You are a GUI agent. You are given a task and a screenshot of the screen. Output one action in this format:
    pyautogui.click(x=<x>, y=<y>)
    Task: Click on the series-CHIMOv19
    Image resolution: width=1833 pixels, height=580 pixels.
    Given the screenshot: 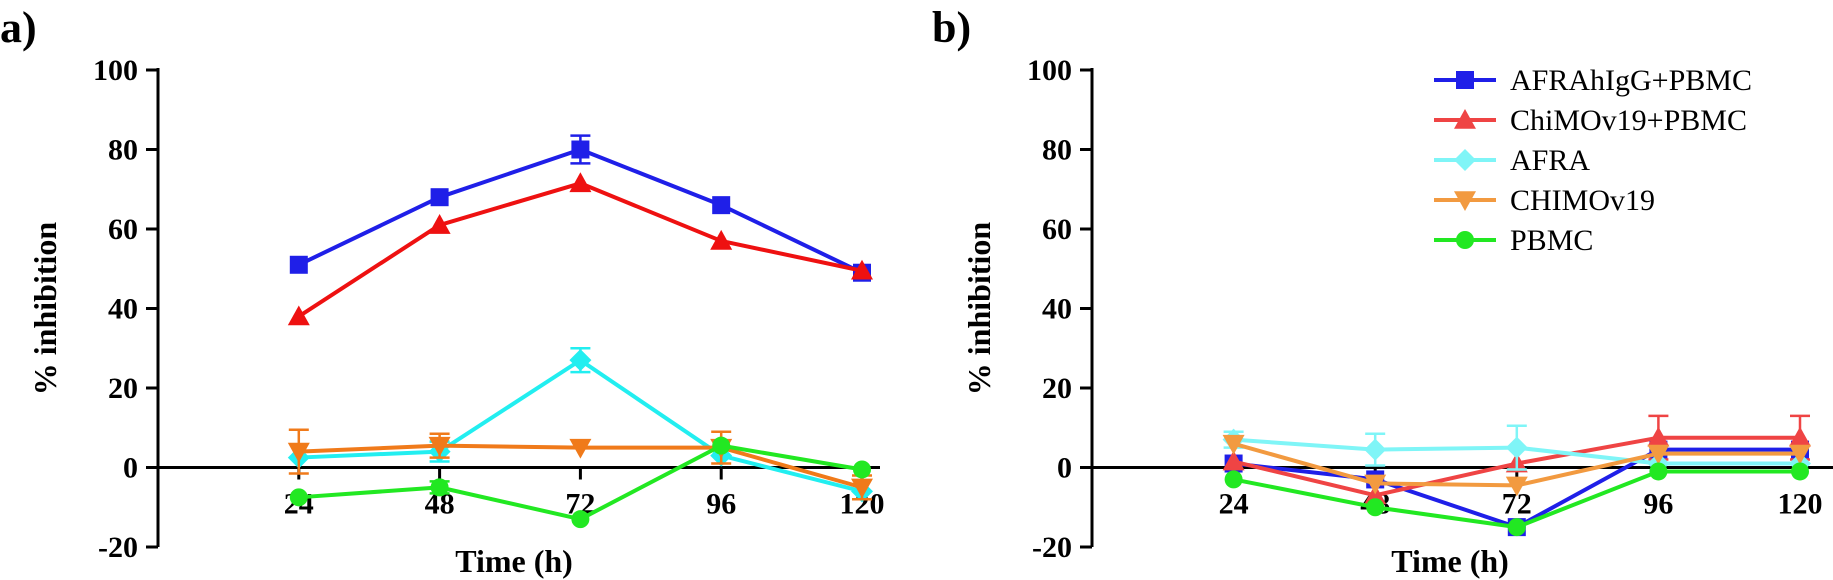 What is the action you would take?
    pyautogui.click(x=1516, y=465)
    